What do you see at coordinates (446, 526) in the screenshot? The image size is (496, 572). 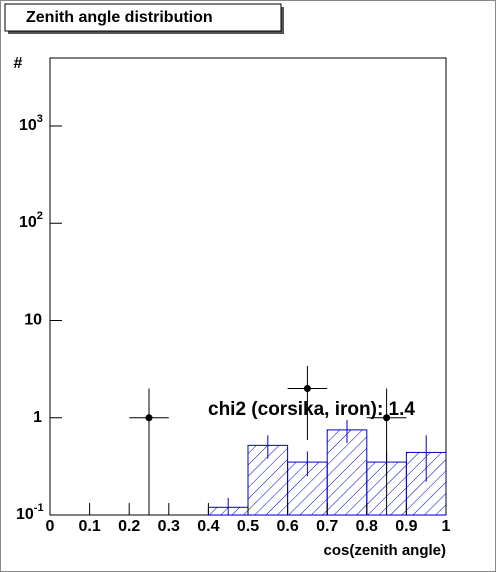 I see `x-tick-label: 1` at bounding box center [446, 526].